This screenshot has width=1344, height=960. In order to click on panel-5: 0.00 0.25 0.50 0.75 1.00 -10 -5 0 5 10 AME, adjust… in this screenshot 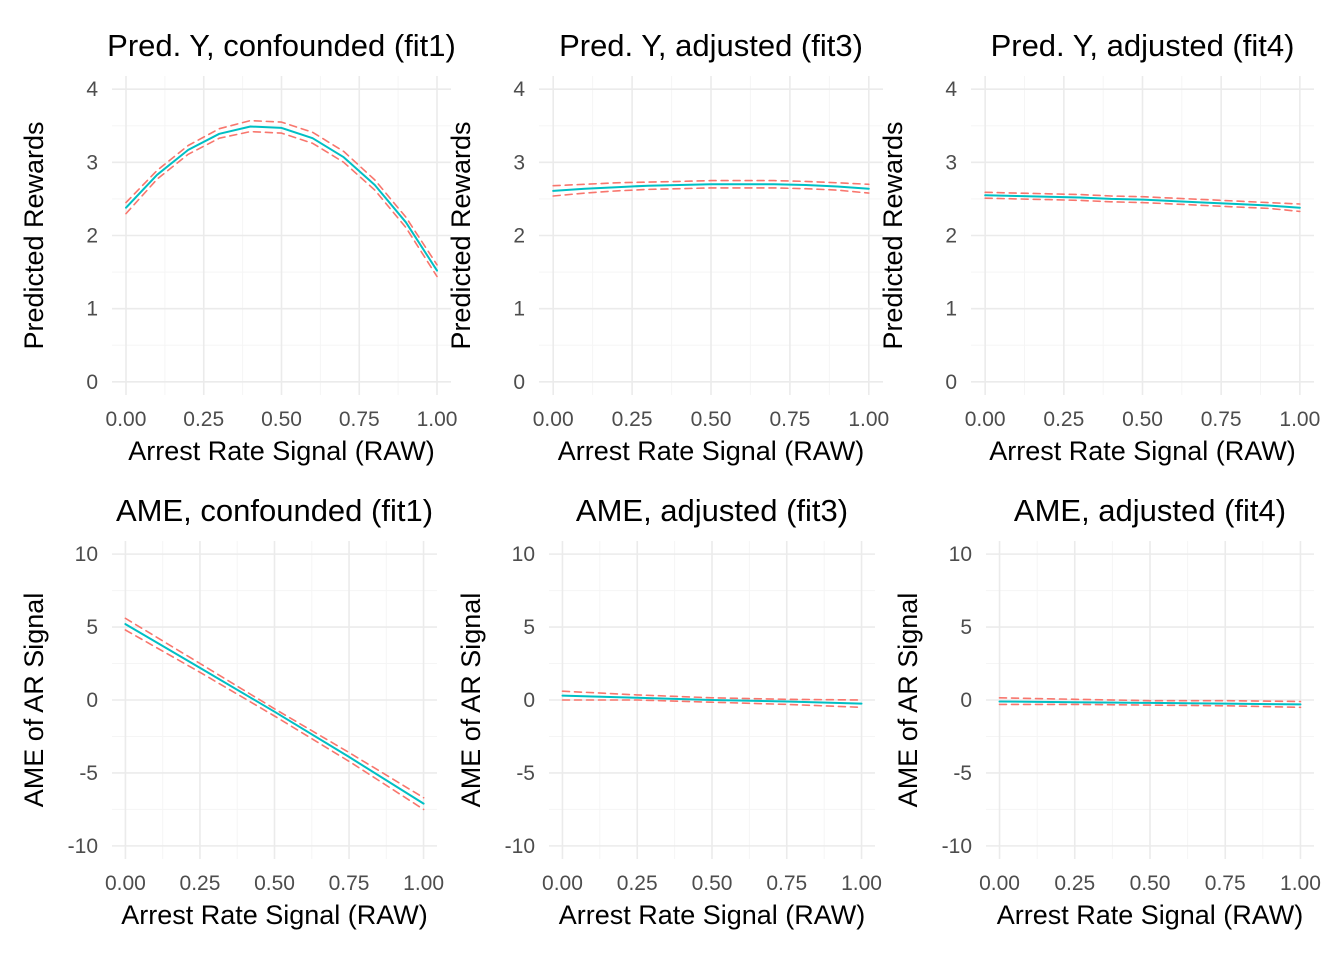, I will do `click(669, 711)`.